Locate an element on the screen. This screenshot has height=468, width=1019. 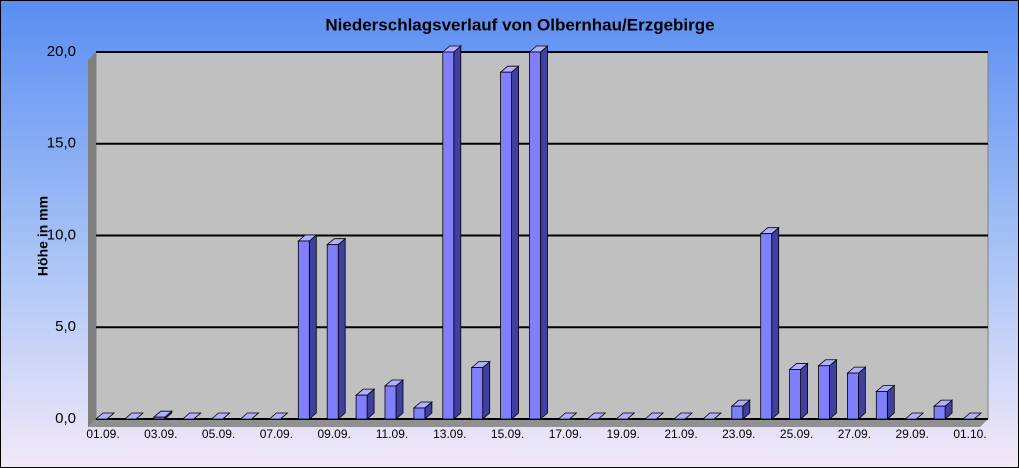
y-axis-label: Höhe in mm is located at coordinates (43, 236).